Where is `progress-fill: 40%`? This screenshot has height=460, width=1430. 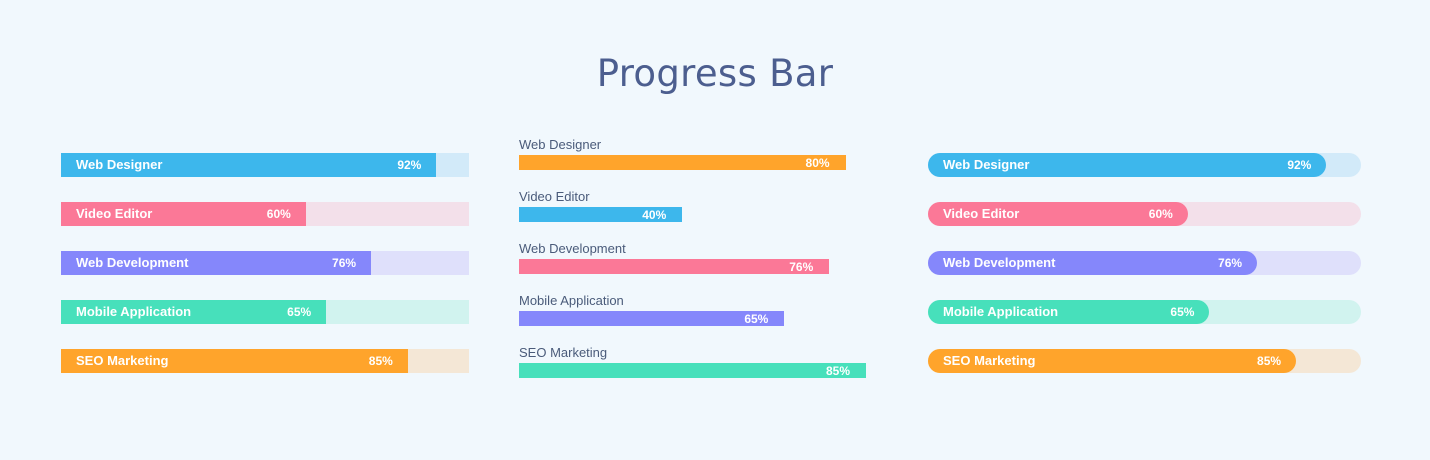
progress-fill: 40% is located at coordinates (601, 214).